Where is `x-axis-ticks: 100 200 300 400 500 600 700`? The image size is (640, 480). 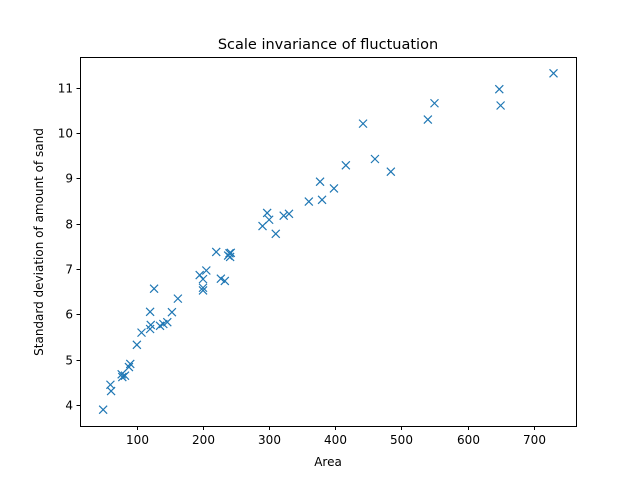
x-axis-ticks: 100 200 300 400 500 600 700 is located at coordinates (336, 436).